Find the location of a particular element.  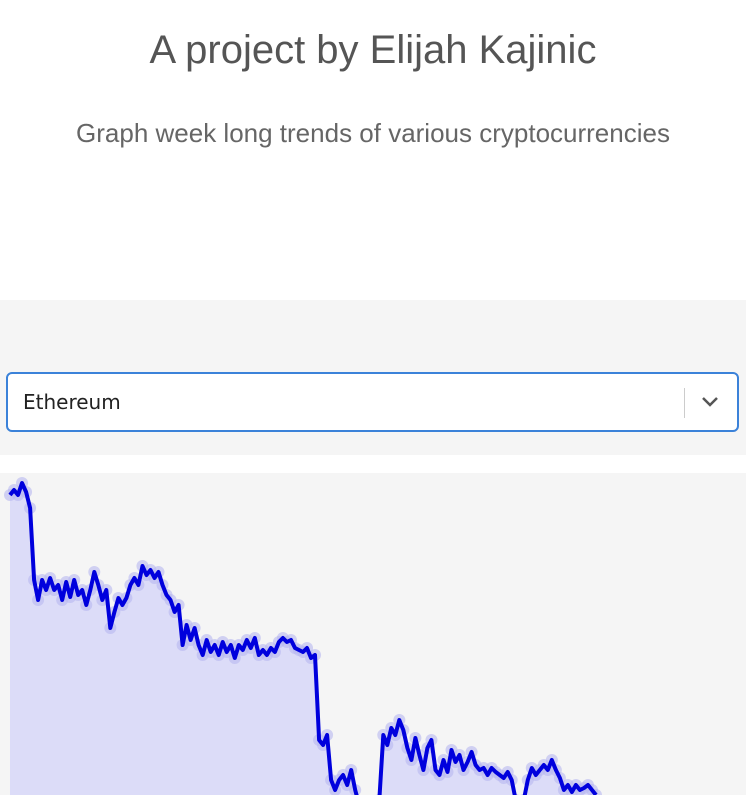

selected-coin: Ethereum is located at coordinates (72, 402).